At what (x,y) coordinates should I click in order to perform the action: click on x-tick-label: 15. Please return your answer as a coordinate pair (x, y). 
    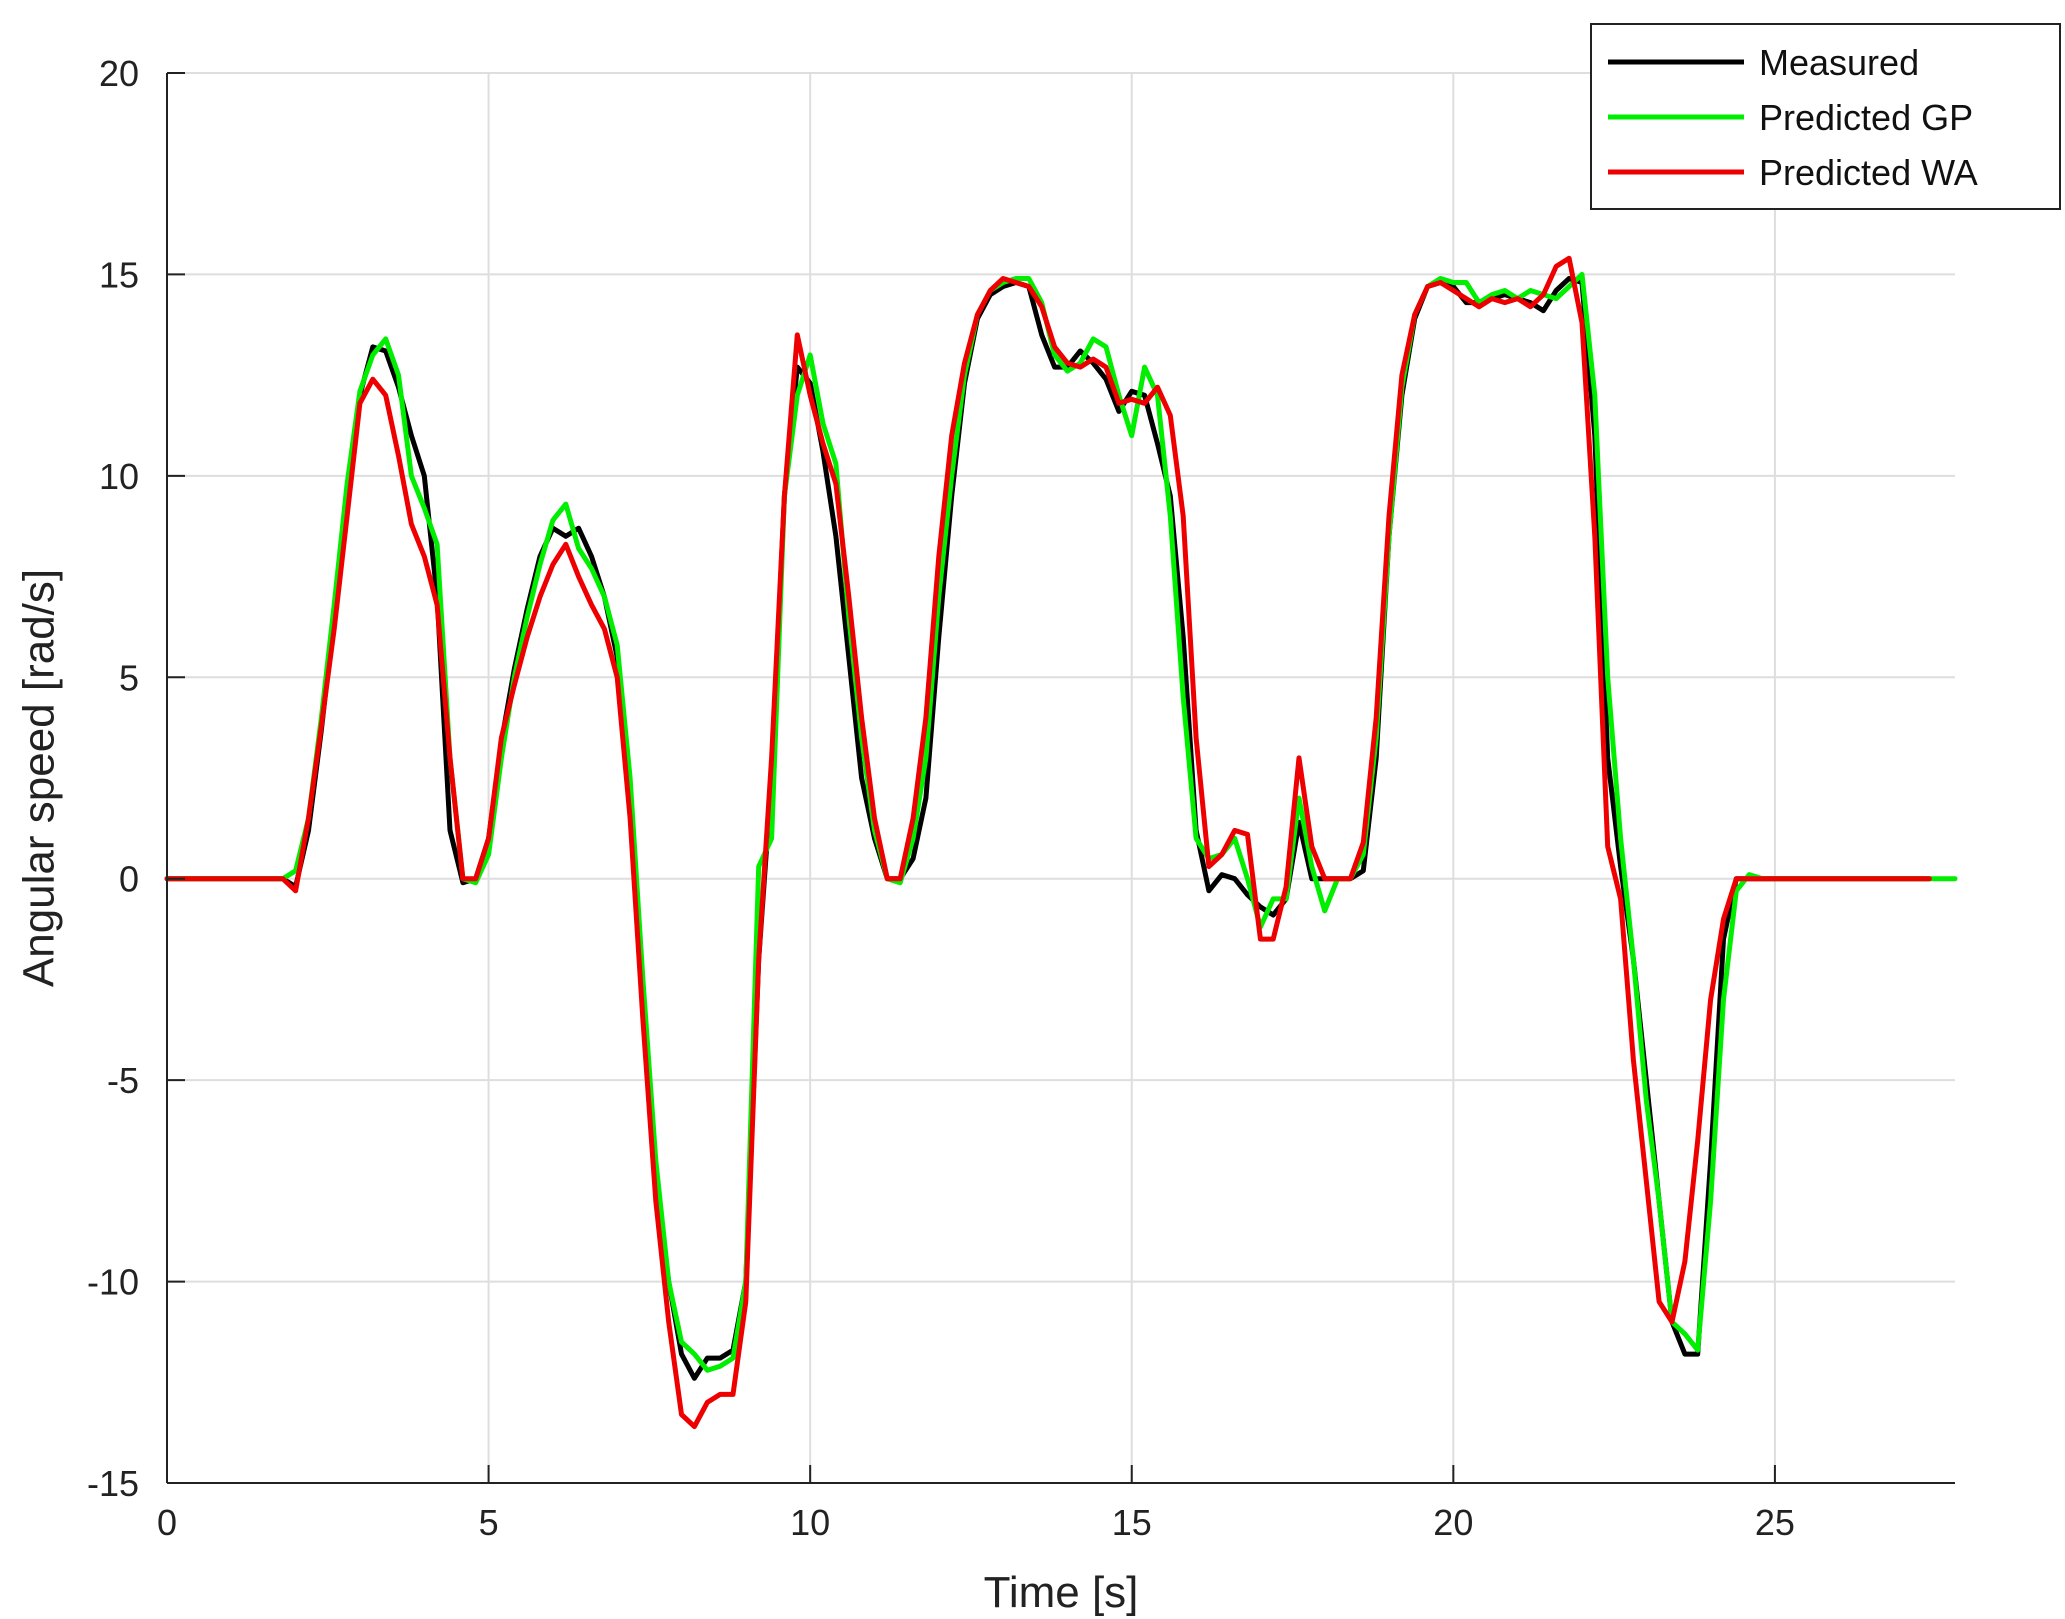
    Looking at the image, I should click on (1132, 1522).